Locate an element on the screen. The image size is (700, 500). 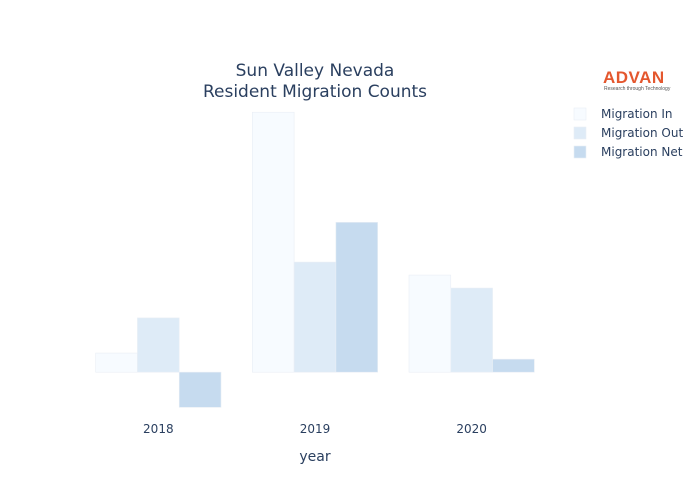
bar-migration-net-2020 is located at coordinates (513, 365).